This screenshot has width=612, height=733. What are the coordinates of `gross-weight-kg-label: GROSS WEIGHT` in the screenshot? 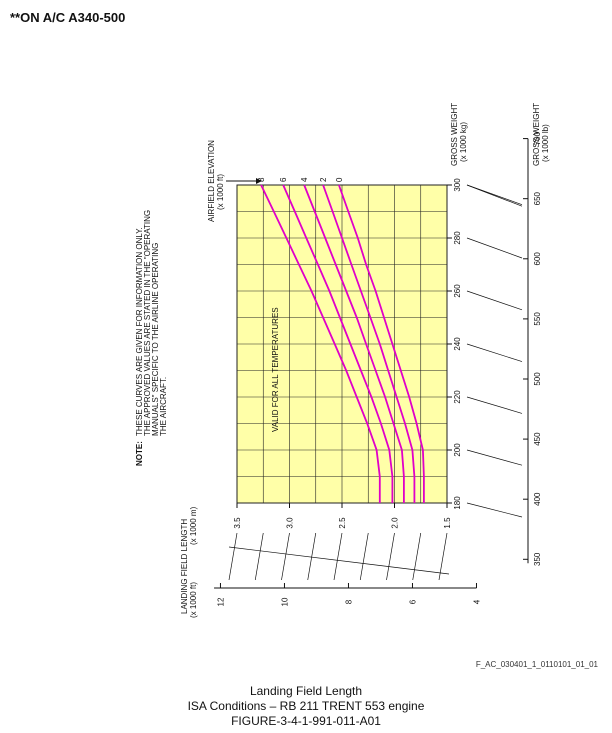 It's located at (454, 134).